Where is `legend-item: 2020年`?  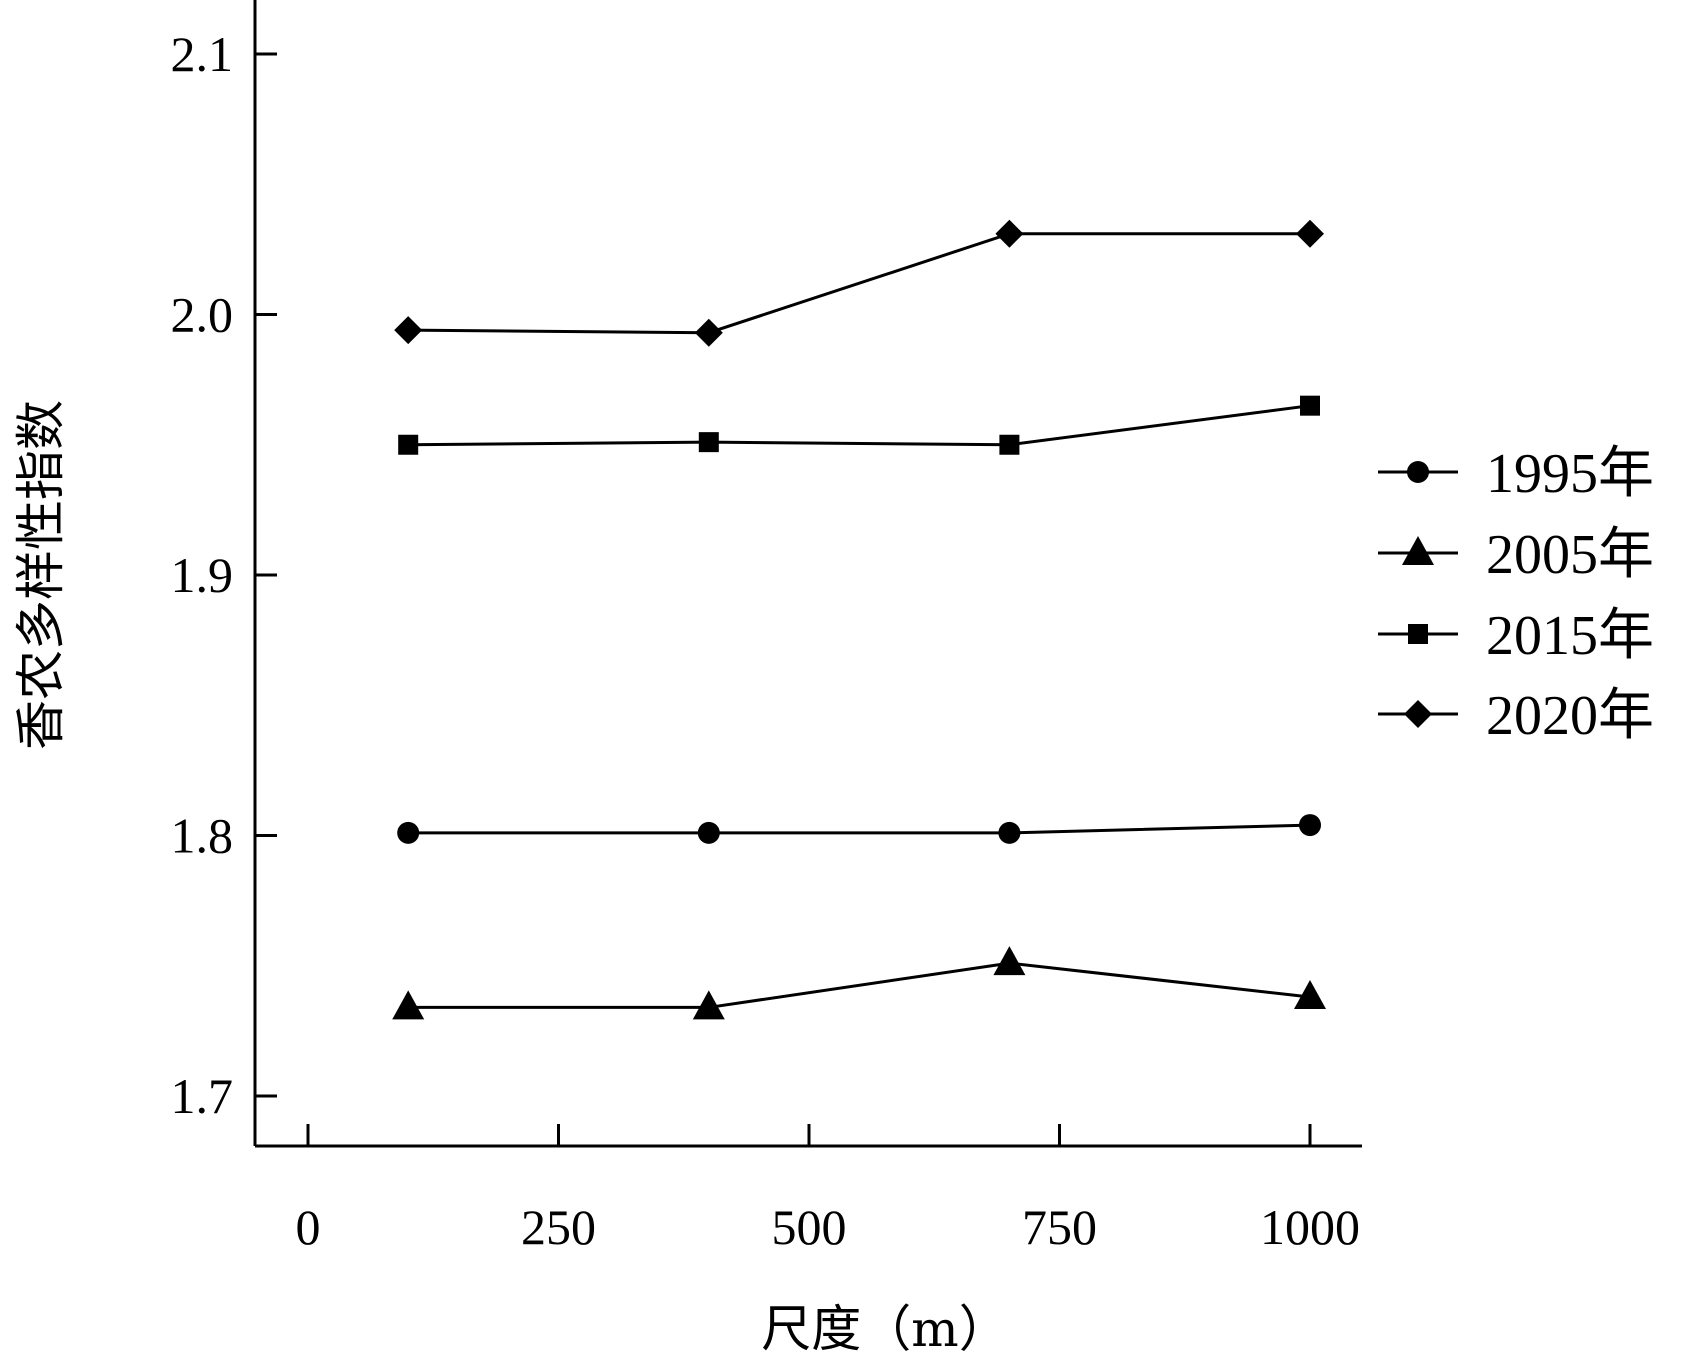 legend-item: 2020年 is located at coordinates (1516, 716).